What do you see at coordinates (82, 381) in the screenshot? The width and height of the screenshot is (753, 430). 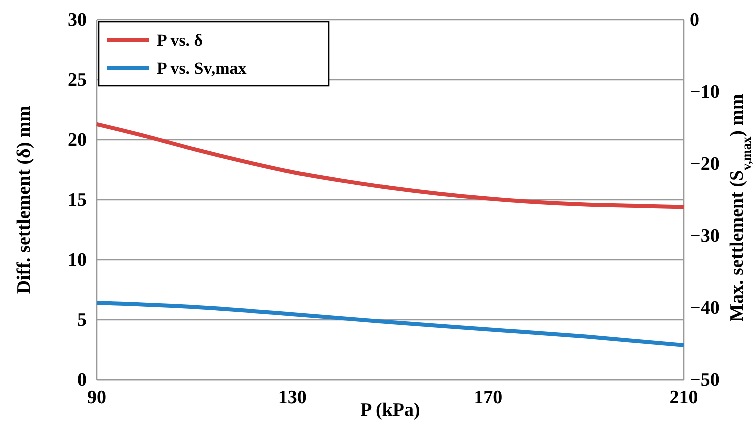 I see `y-tick-label: 0` at bounding box center [82, 381].